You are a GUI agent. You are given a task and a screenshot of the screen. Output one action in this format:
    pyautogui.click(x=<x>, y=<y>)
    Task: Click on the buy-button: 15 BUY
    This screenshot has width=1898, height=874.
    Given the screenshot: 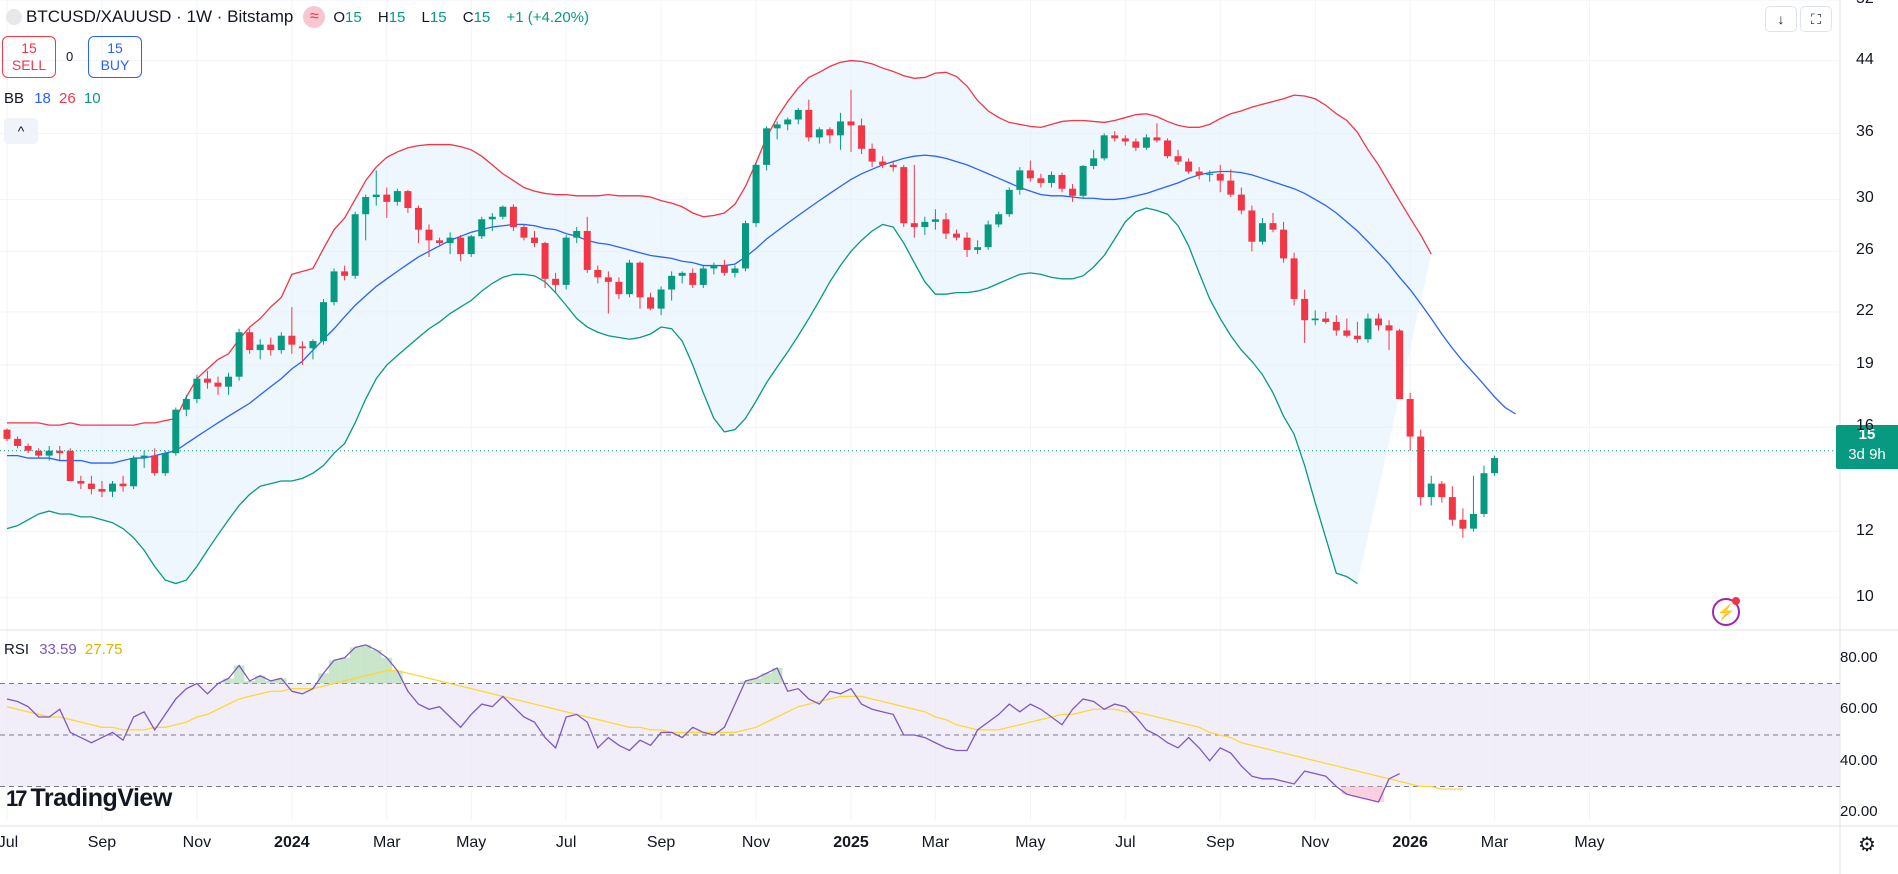 What is the action you would take?
    pyautogui.click(x=115, y=57)
    